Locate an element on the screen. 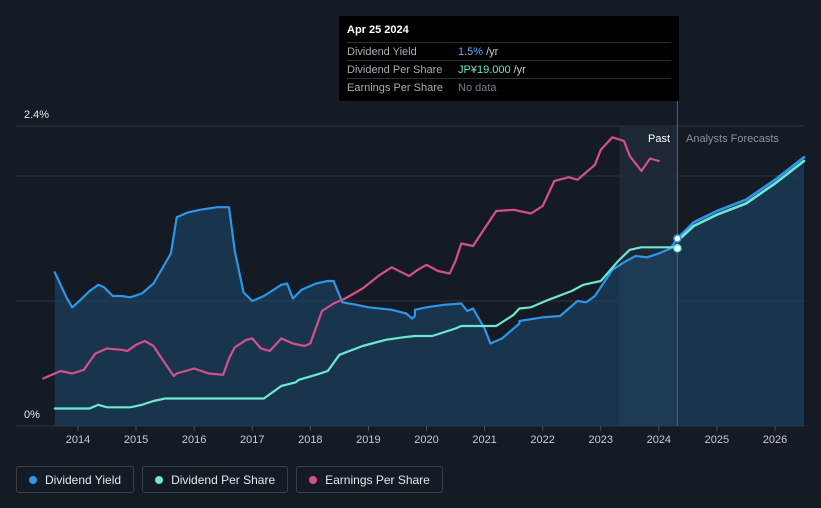 The image size is (821, 508). x-tick-label: 2018 is located at coordinates (310, 440).